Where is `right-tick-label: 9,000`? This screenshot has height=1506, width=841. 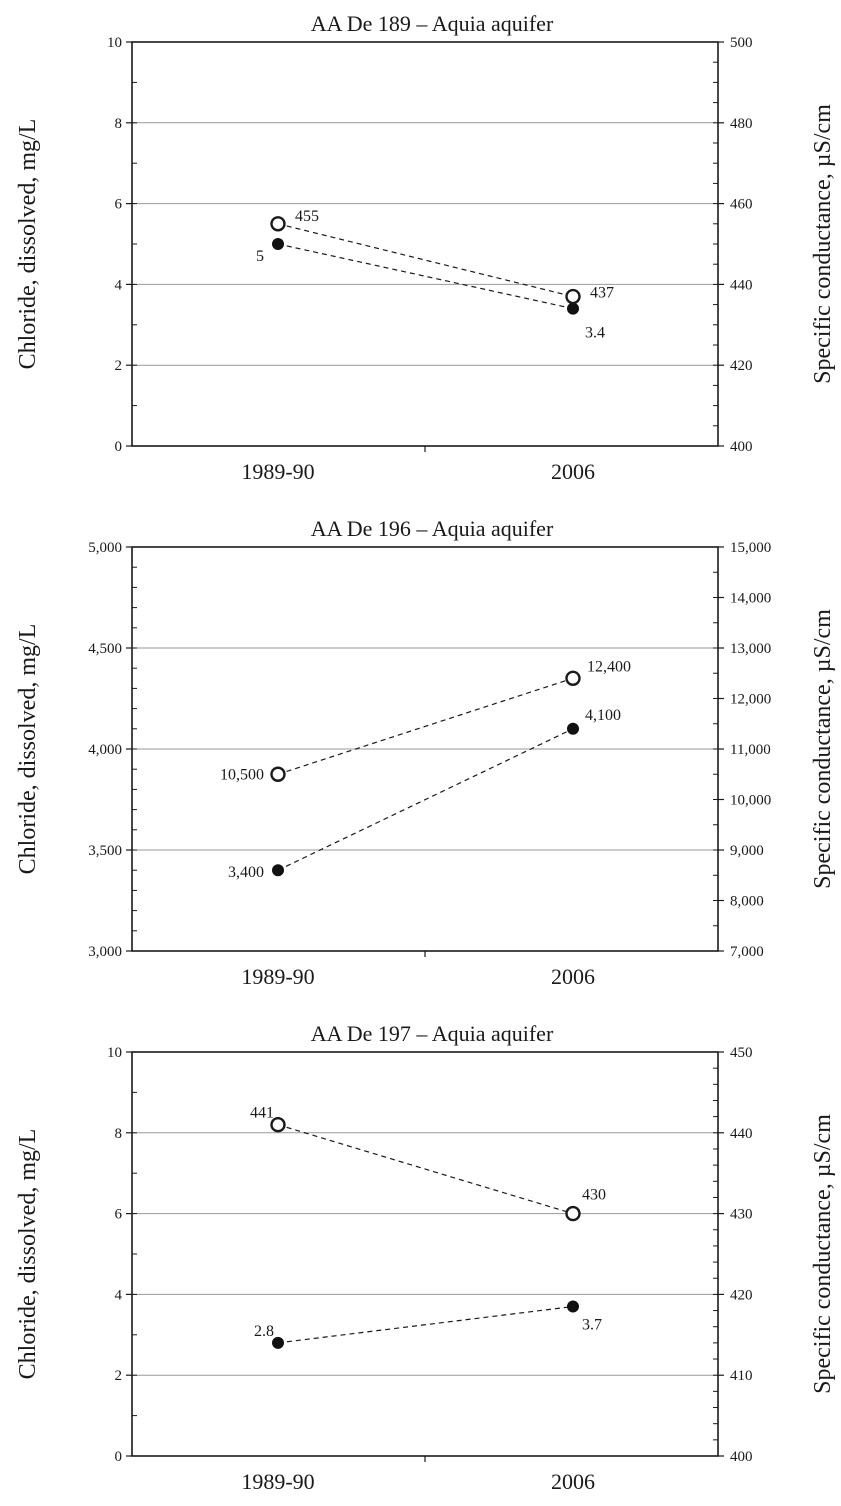 right-tick-label: 9,000 is located at coordinates (747, 851).